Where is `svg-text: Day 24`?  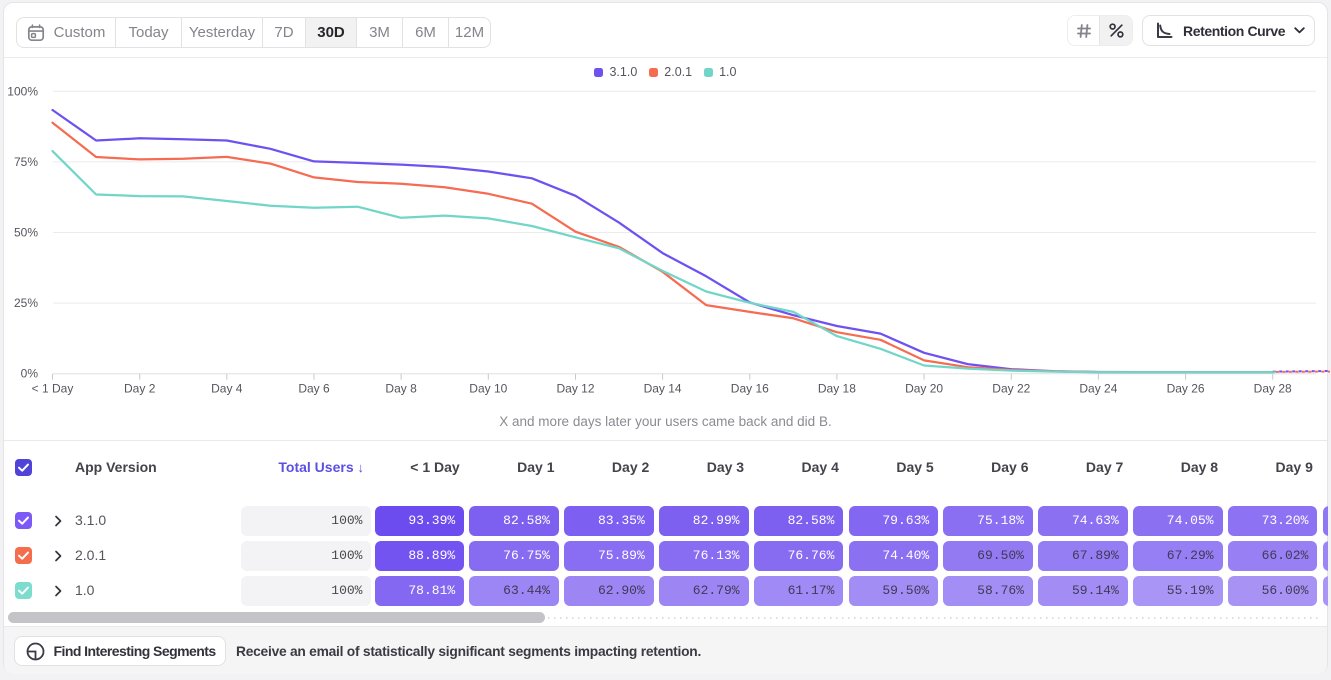
svg-text: Day 24 is located at coordinates (1098, 389).